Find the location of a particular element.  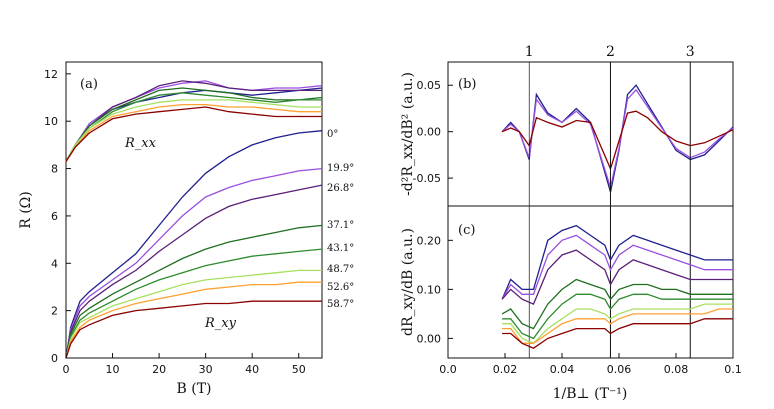

vertical-line-label-2: 2 is located at coordinates (610, 52).